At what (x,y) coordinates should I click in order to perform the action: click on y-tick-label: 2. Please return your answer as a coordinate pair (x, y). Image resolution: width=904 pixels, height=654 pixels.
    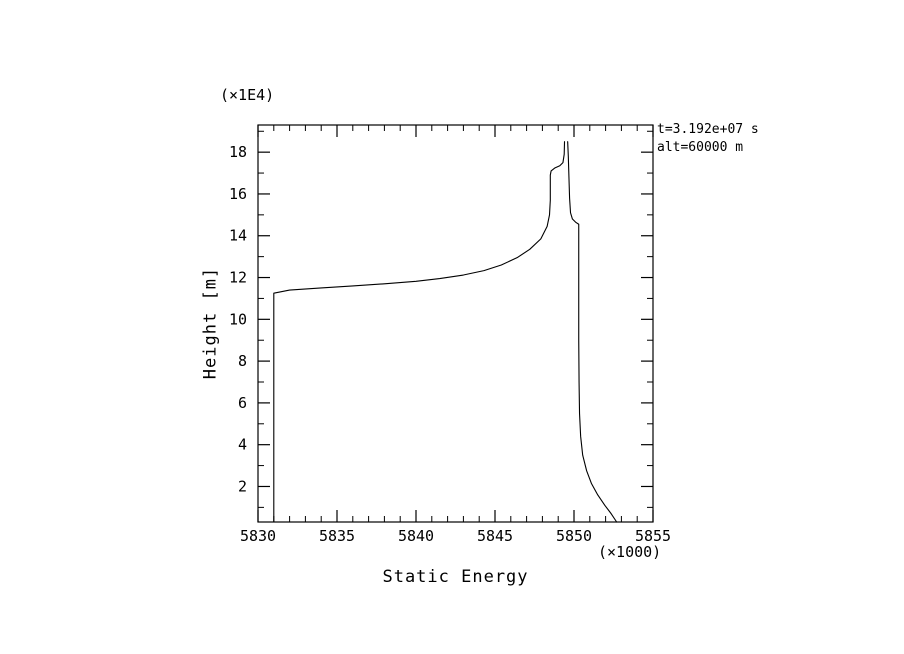
    Looking at the image, I should click on (242, 486).